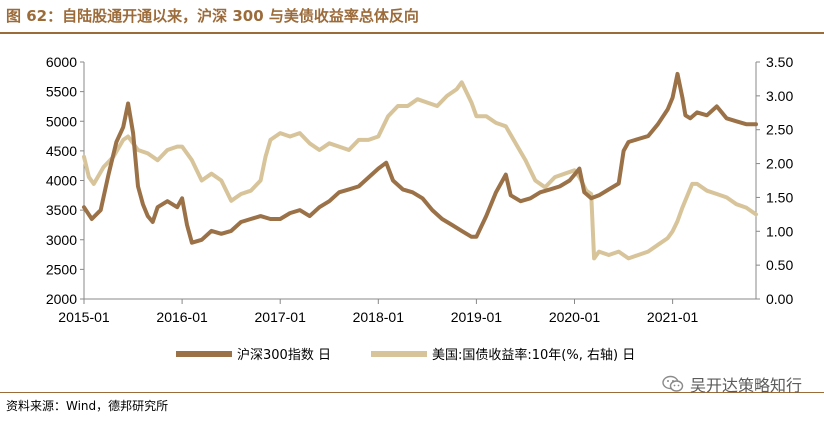 The image size is (824, 423). What do you see at coordinates (779, 231) in the screenshot?
I see `right-tick-label: 1.00` at bounding box center [779, 231].